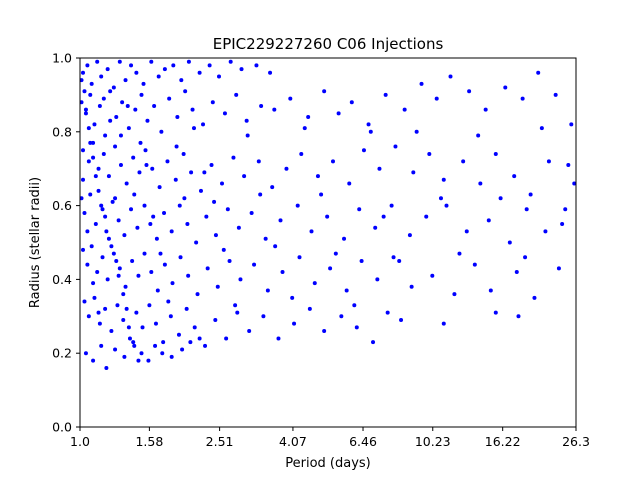 This screenshot has height=480, width=640. Describe the element at coordinates (62, 279) in the screenshot. I see `y-tick-label: 0.4` at that location.